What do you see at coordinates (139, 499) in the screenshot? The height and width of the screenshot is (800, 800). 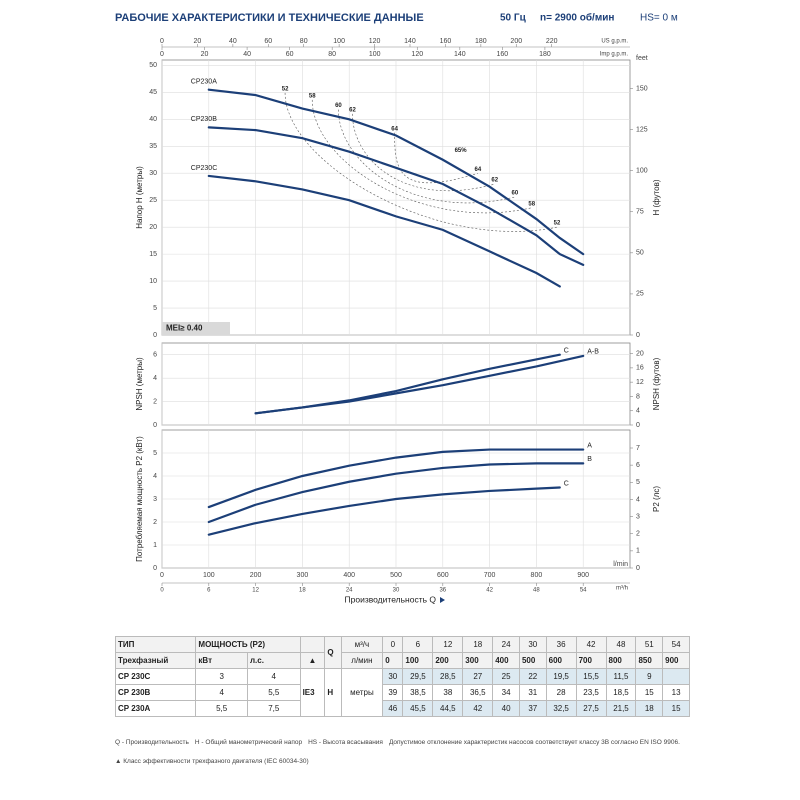 I see `y-axis-title: Потребляемая мощность P2 (кВт)` at bounding box center [139, 499].